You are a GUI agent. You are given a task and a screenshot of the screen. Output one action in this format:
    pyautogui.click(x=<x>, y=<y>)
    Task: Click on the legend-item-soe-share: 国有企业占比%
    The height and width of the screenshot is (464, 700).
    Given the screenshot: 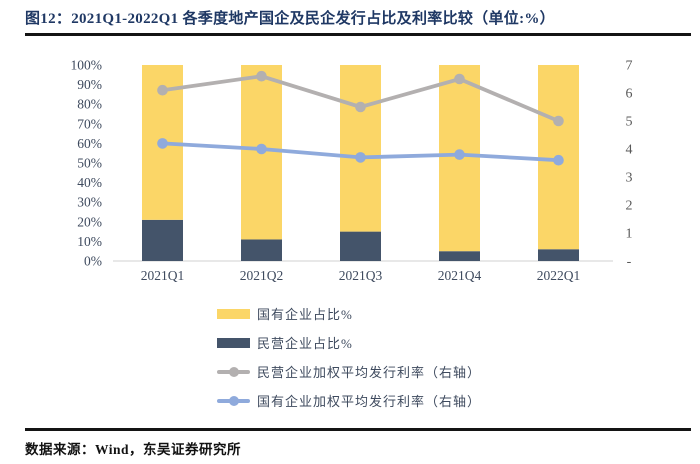 What is the action you would take?
    pyautogui.click(x=349, y=313)
    